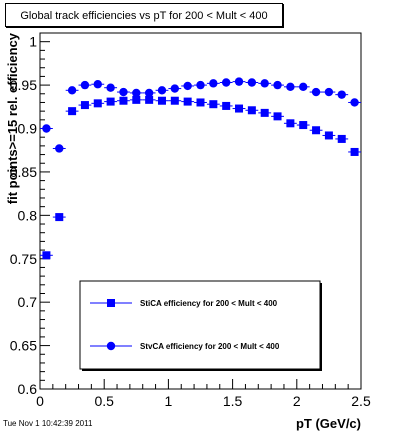  Describe the element at coordinates (328, 423) in the screenshot. I see `x-axis-title: pT (GeV/c)` at that location.